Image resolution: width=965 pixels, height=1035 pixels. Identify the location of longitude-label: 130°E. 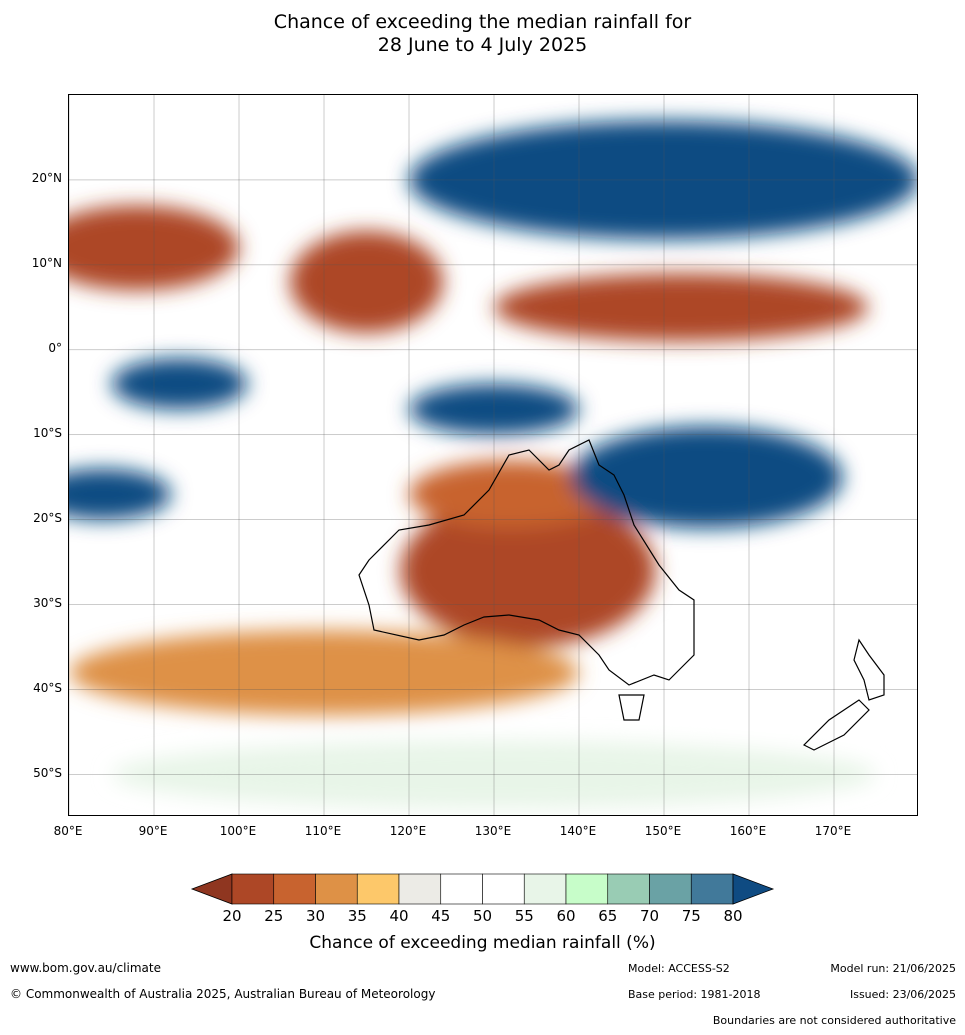
(493, 831).